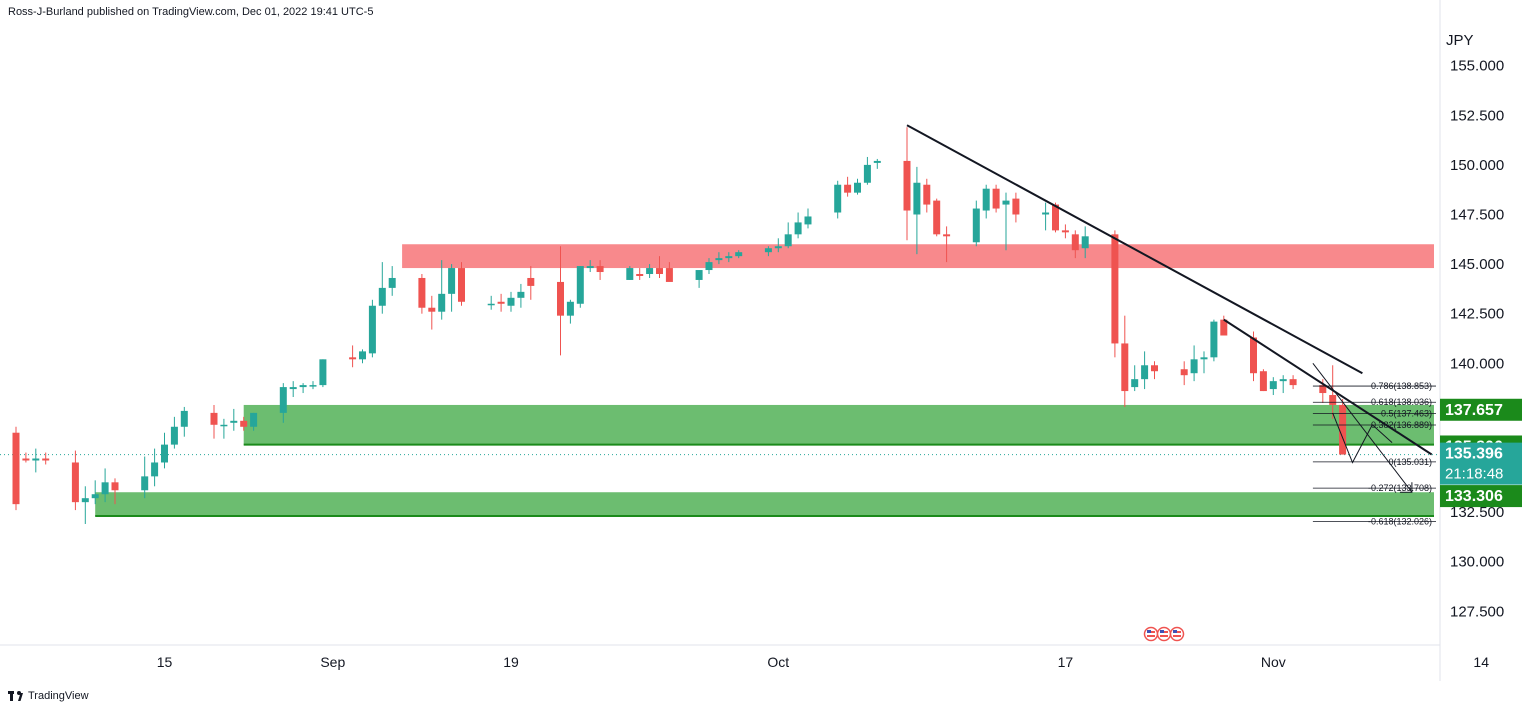 The image size is (1536, 712). I want to click on tradingview-logo-icon, so click(16, 696).